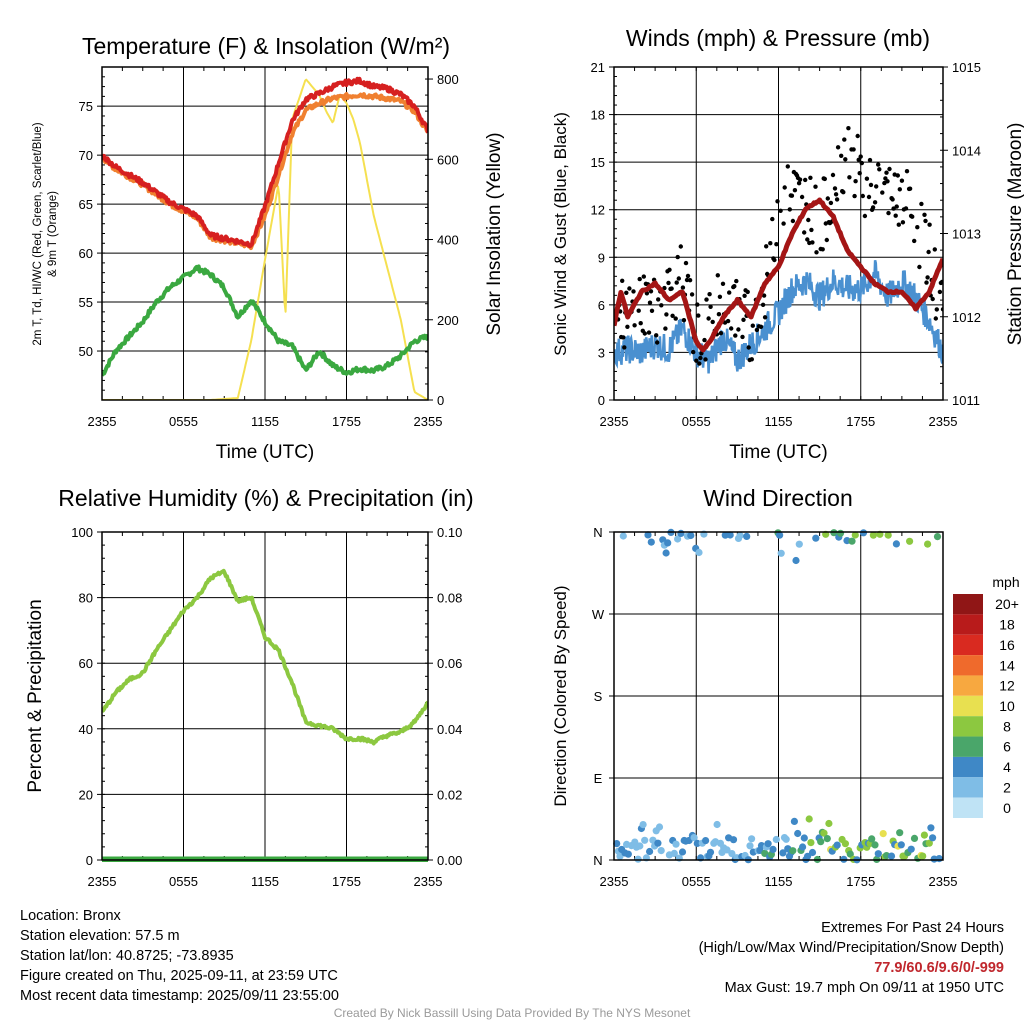 The width and height of the screenshot is (1024, 1024). What do you see at coordinates (86, 253) in the screenshot?
I see `y-tick-label: 60` at bounding box center [86, 253].